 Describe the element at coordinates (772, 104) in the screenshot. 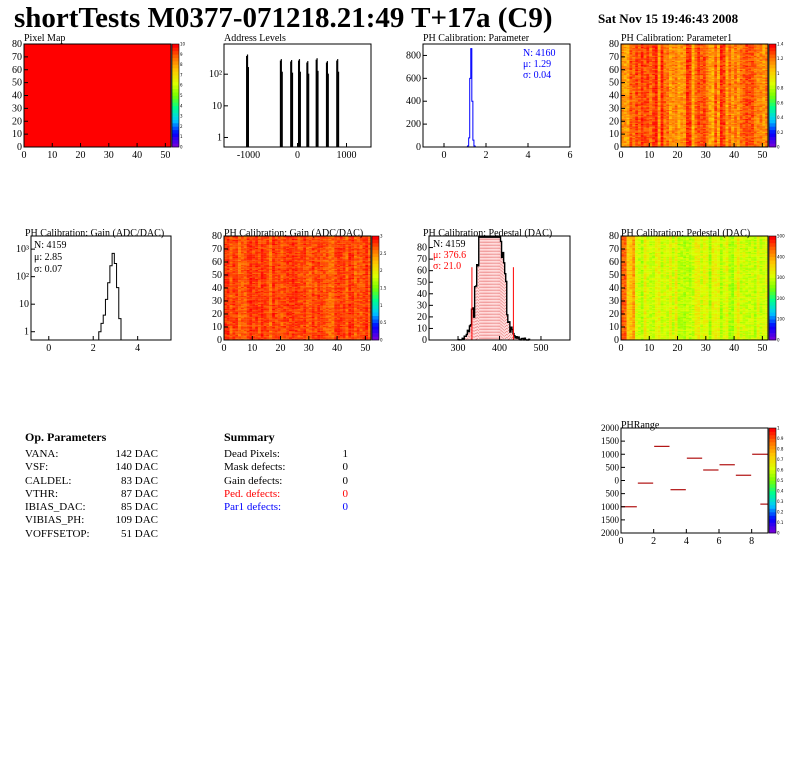

I see `ph-parameter1-colorbar-cell` at that location.